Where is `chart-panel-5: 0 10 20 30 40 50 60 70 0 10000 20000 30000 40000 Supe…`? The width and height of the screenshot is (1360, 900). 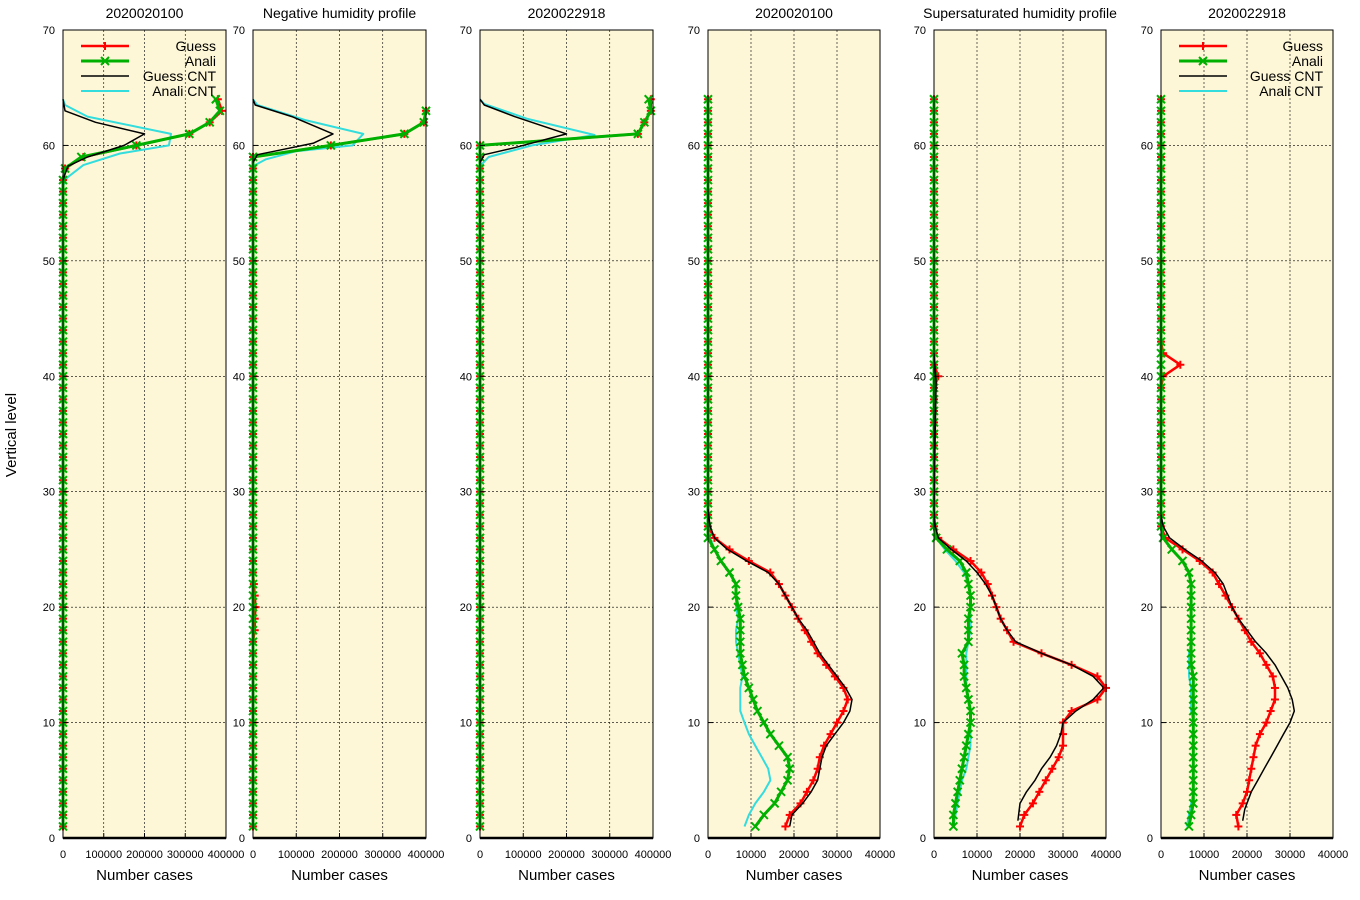 chart-panel-5: 0 10 20 30 40 50 60 70 0 10000 20000 30000 40000 Supe… is located at coordinates (1018, 444).